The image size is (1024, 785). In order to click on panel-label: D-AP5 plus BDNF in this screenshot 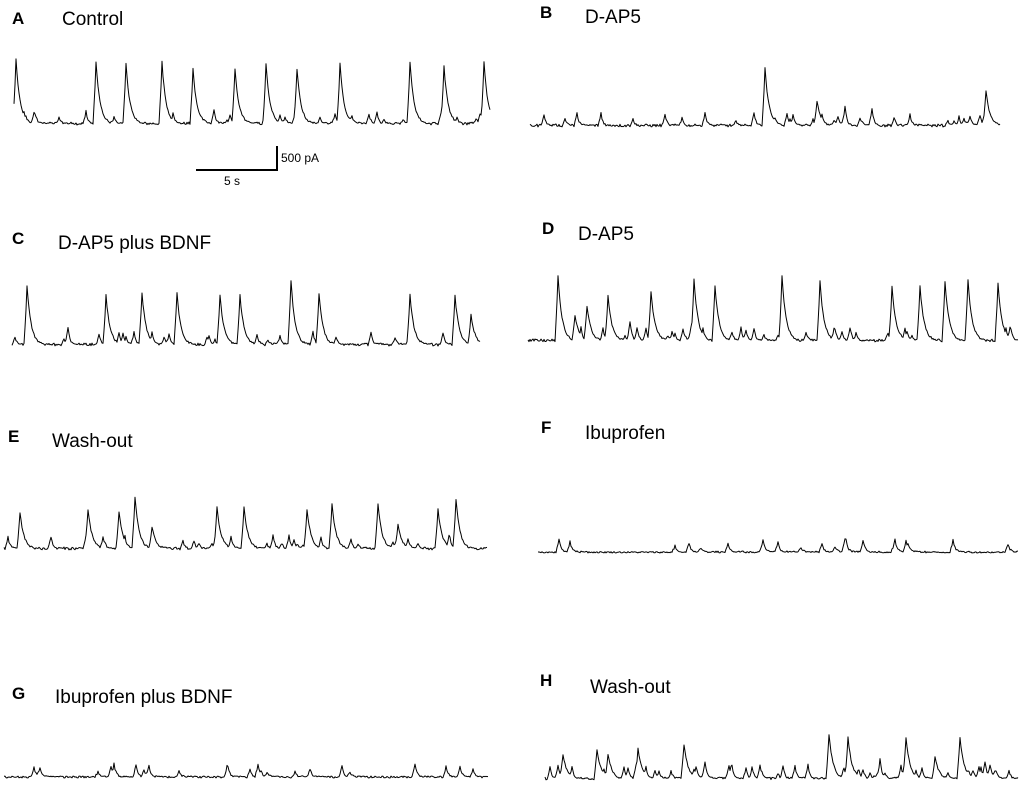, I will do `click(134, 243)`.